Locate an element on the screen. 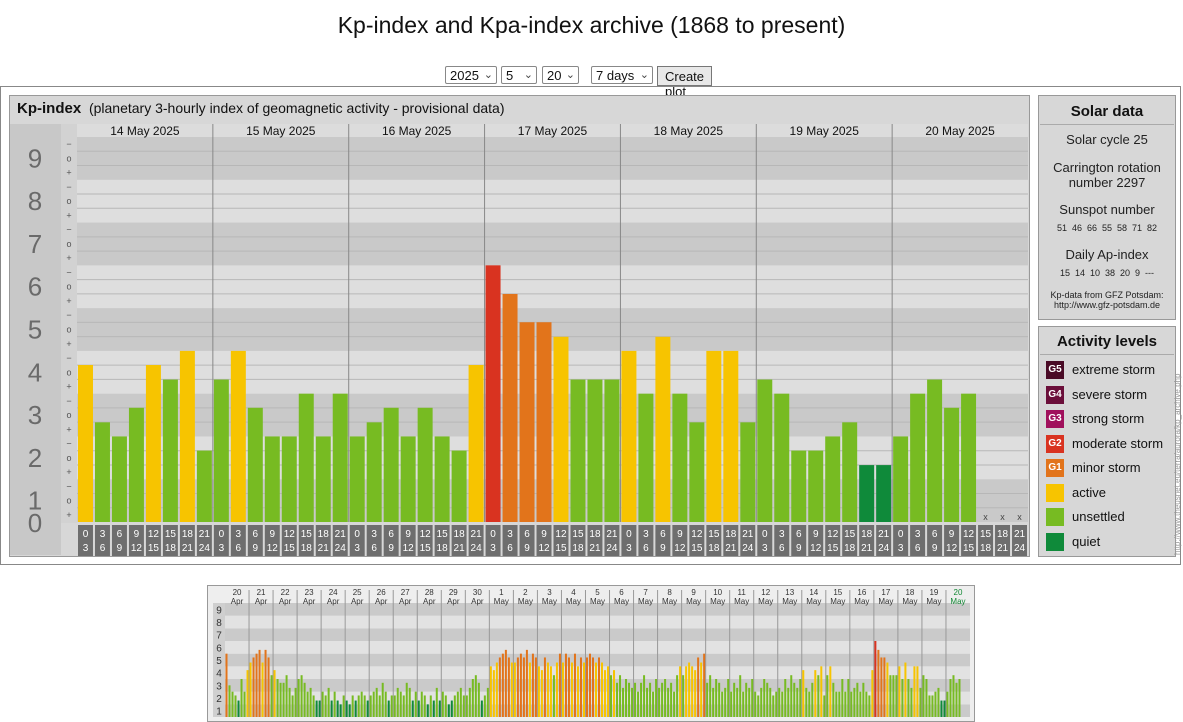 The height and width of the screenshot is (722, 1183). hour-end-label: 9 is located at coordinates (799, 548).